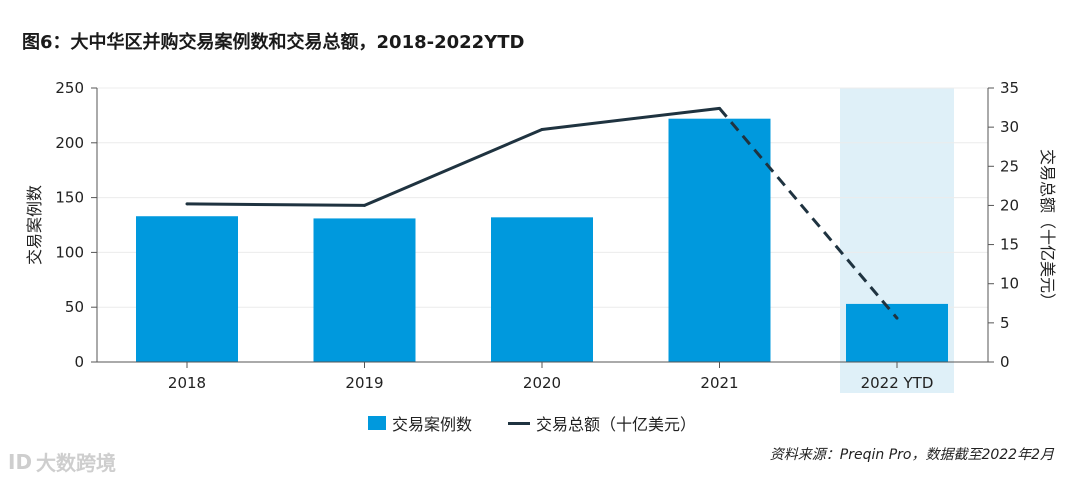 Image resolution: width=1080 pixels, height=479 pixels. I want to click on x-tick-label: 2021, so click(719, 383).